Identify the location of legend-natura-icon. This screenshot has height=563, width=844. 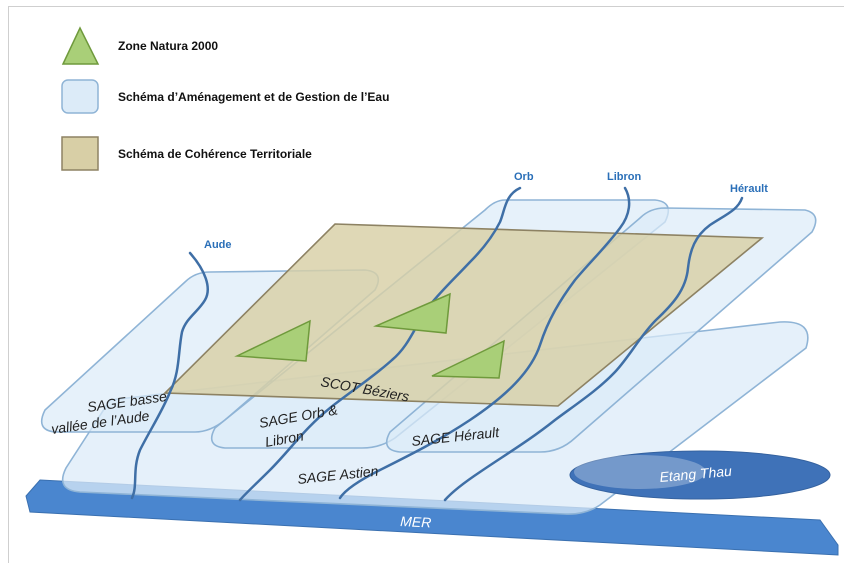
(80, 45).